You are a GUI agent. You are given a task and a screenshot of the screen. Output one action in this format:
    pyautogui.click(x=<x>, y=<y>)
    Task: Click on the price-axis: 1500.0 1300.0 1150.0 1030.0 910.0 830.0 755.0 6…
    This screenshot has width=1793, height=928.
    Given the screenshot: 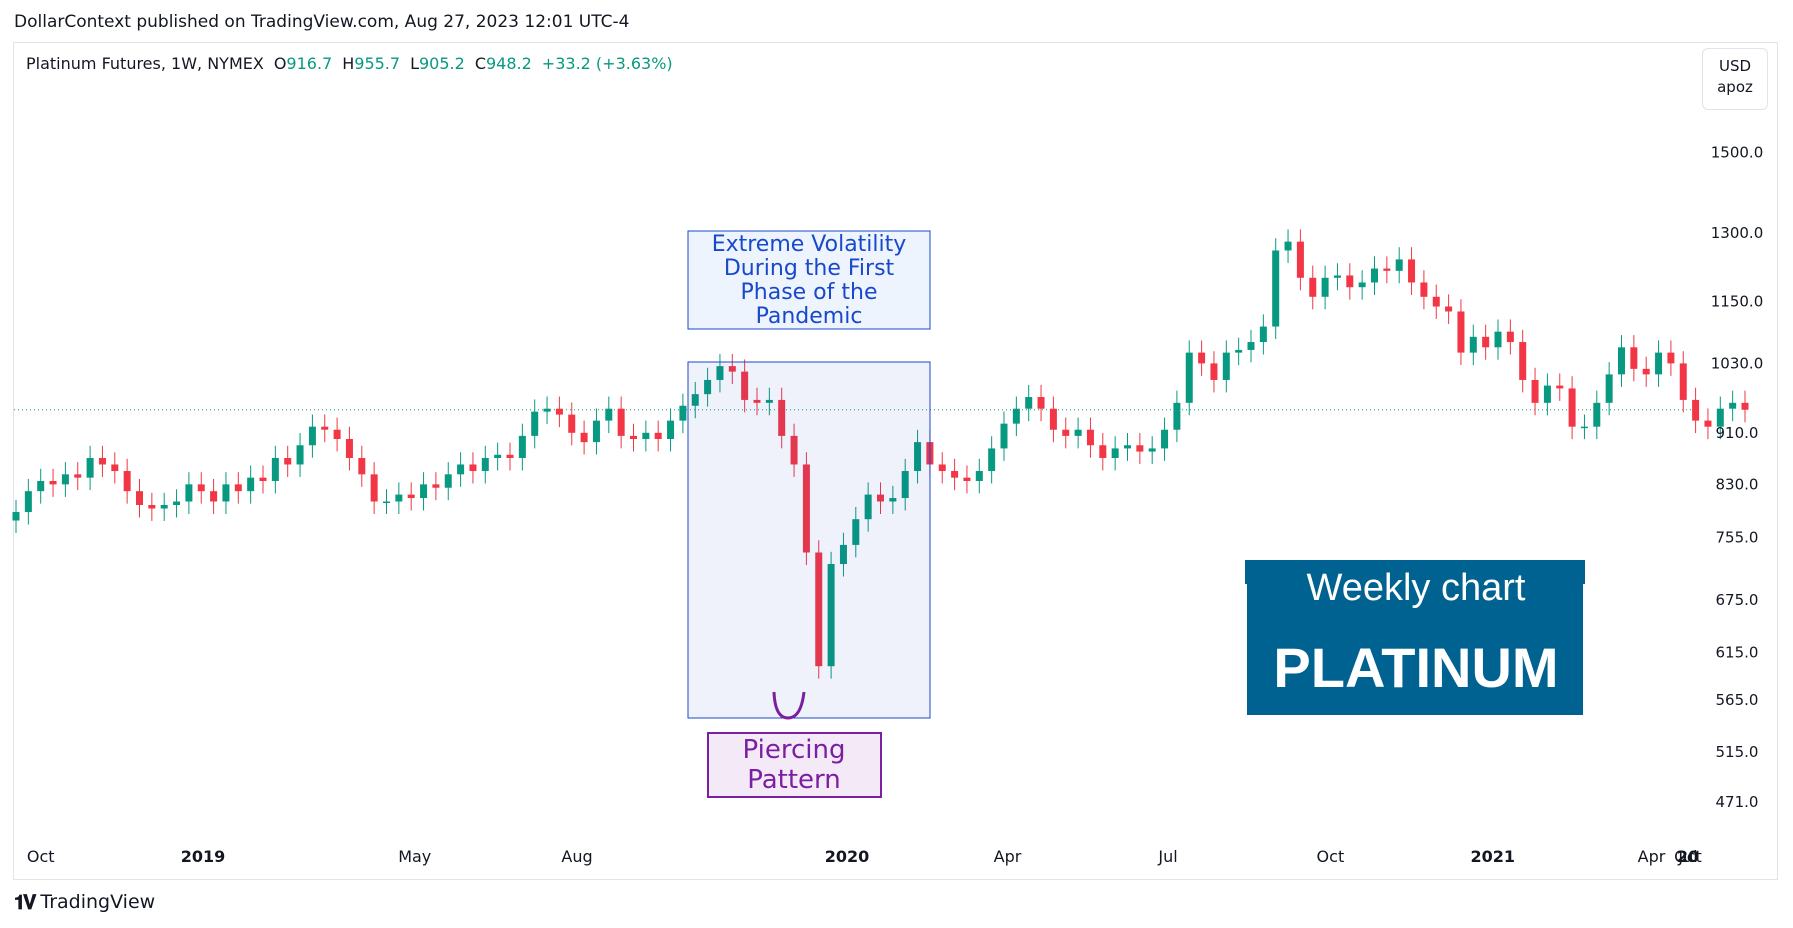 What is the action you would take?
    pyautogui.click(x=1737, y=477)
    